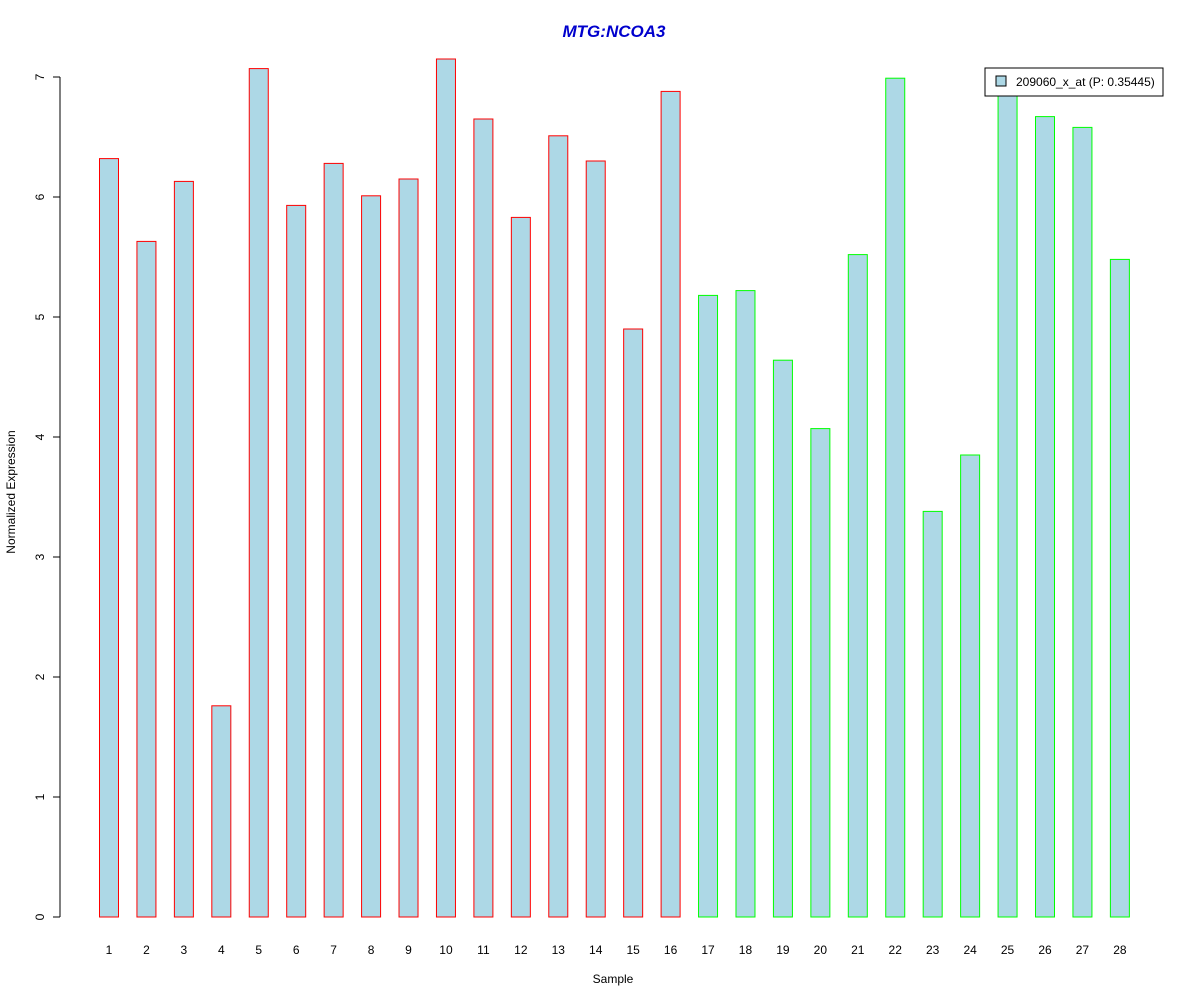  What do you see at coordinates (371, 950) in the screenshot?
I see `x-tick-label: 8` at bounding box center [371, 950].